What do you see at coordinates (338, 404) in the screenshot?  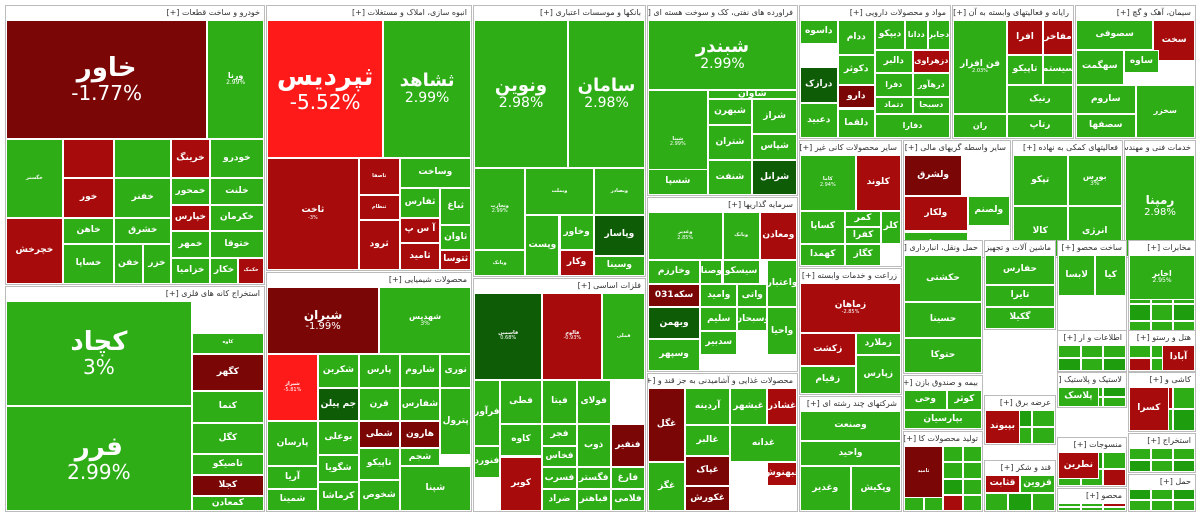 I see `stock-tile-جم-پیلن: جم پیلن` at bounding box center [338, 404].